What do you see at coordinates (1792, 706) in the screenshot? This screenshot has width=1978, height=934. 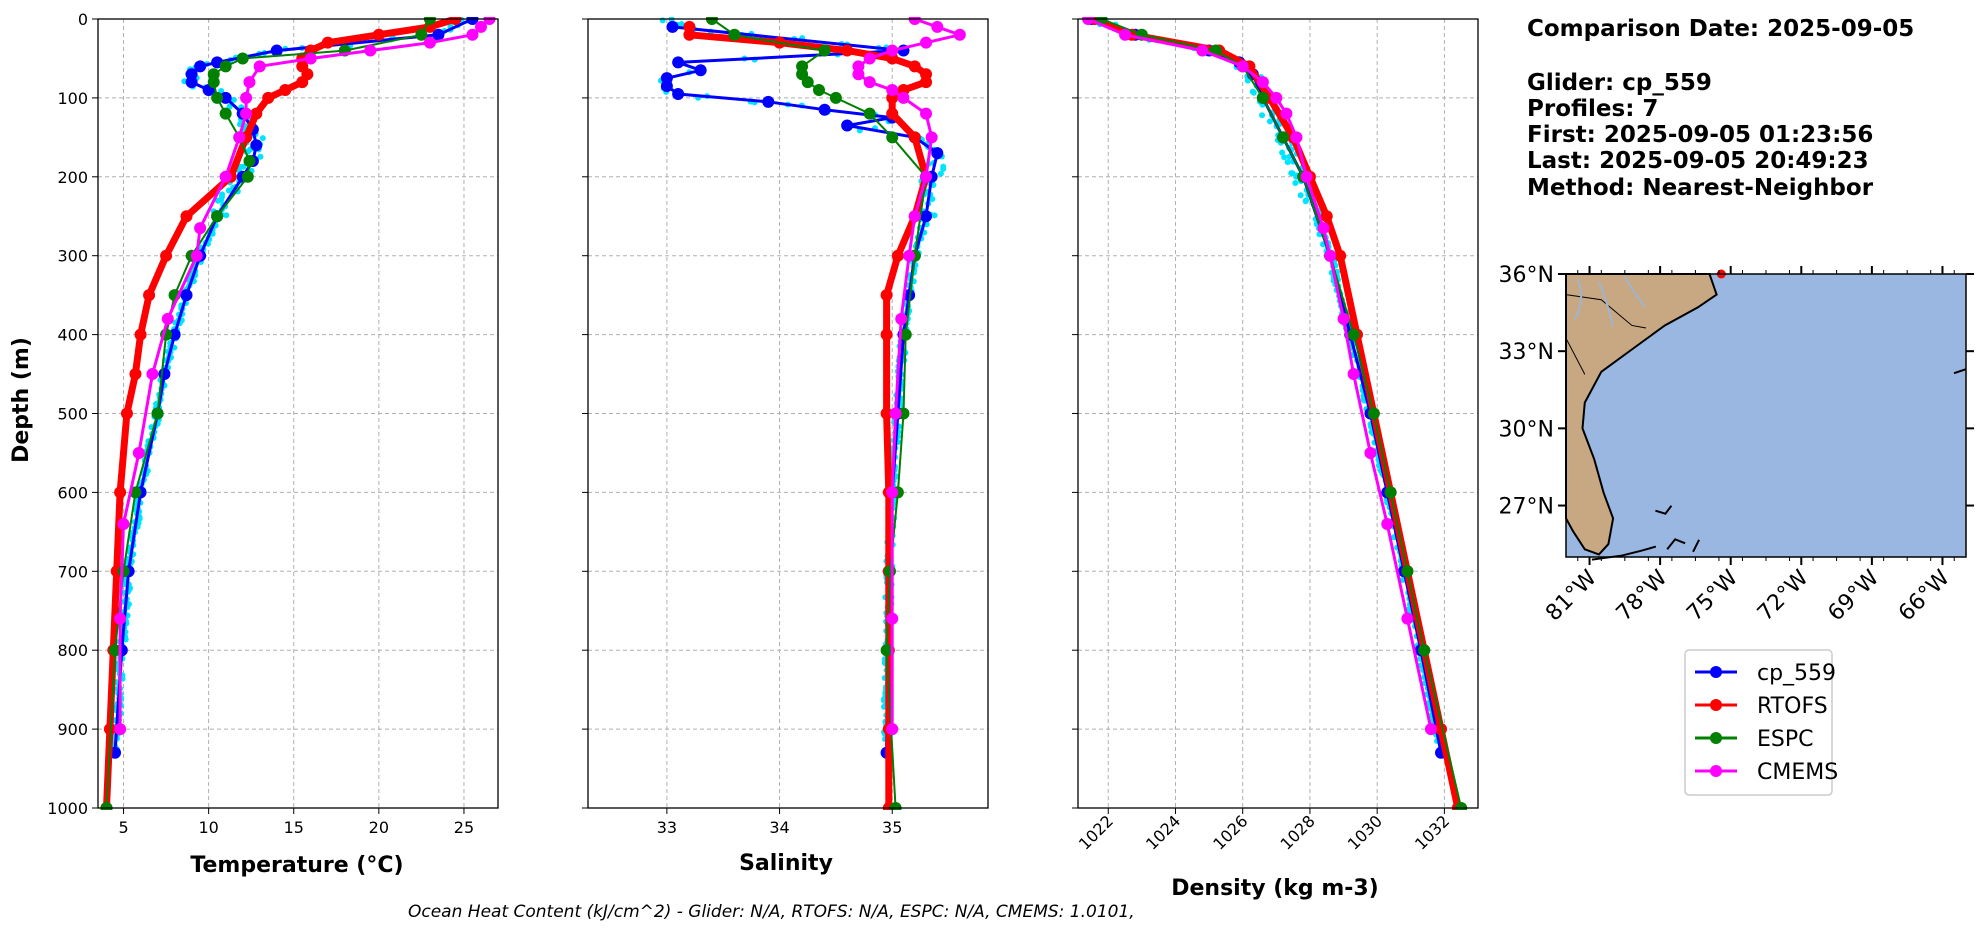 I see `legend-label-rtofs: RTOFS` at bounding box center [1792, 706].